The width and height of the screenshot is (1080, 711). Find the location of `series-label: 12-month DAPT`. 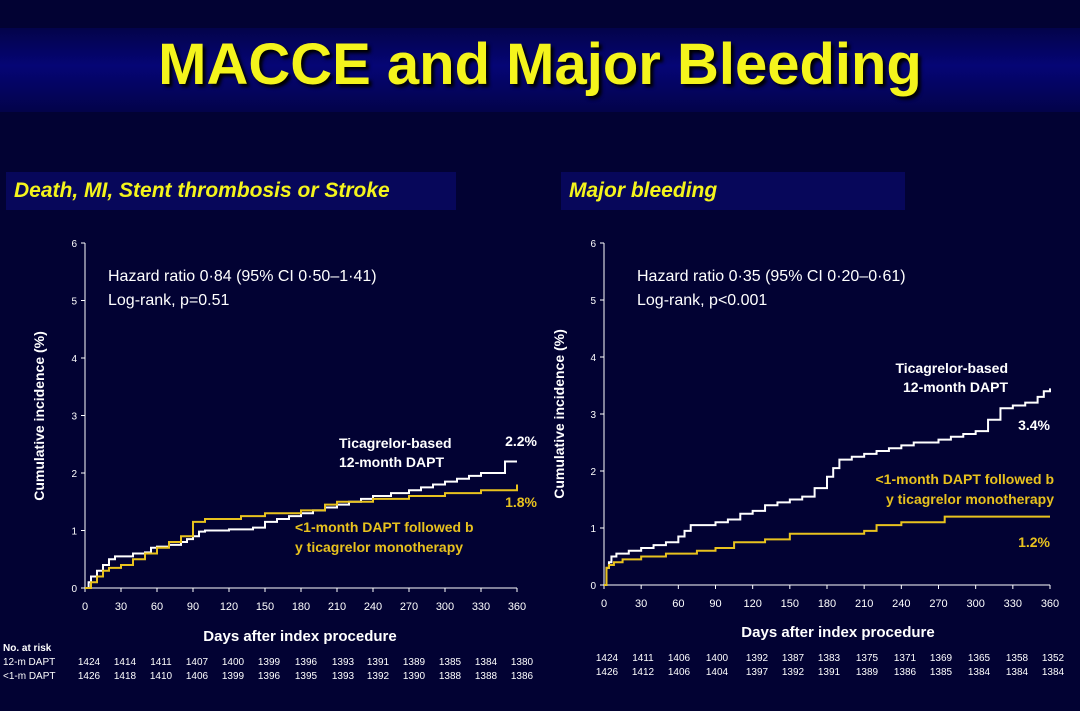

series-label: 12-month DAPT is located at coordinates (955, 387).